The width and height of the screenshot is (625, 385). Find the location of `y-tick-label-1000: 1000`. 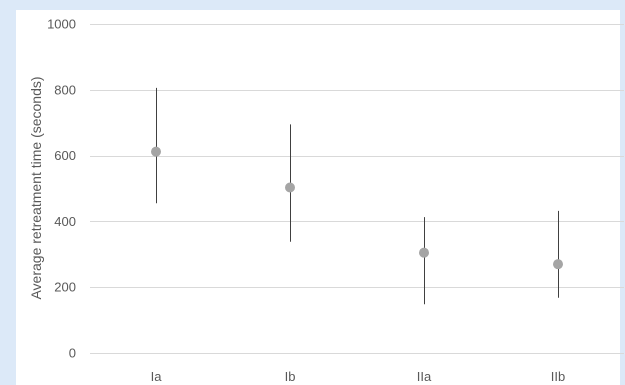

y-tick-label-1000: 1000 is located at coordinates (61, 24).